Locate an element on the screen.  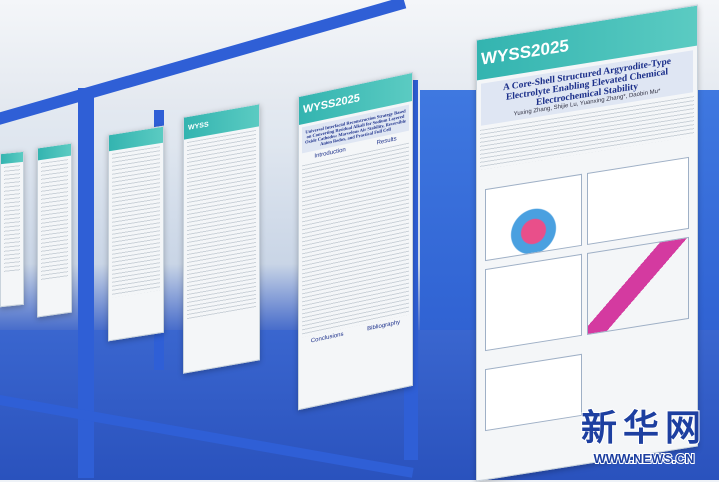
frame-post is located at coordinates (86, 283).